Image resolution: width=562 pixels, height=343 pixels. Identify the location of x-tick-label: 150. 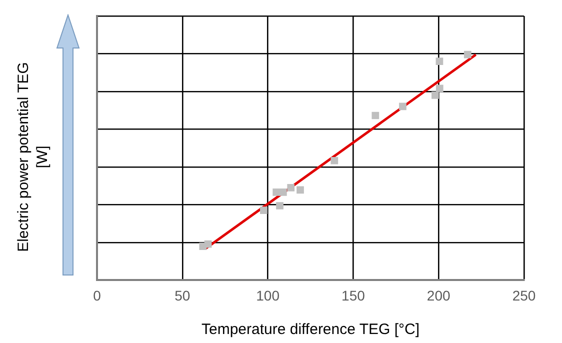
(354, 295).